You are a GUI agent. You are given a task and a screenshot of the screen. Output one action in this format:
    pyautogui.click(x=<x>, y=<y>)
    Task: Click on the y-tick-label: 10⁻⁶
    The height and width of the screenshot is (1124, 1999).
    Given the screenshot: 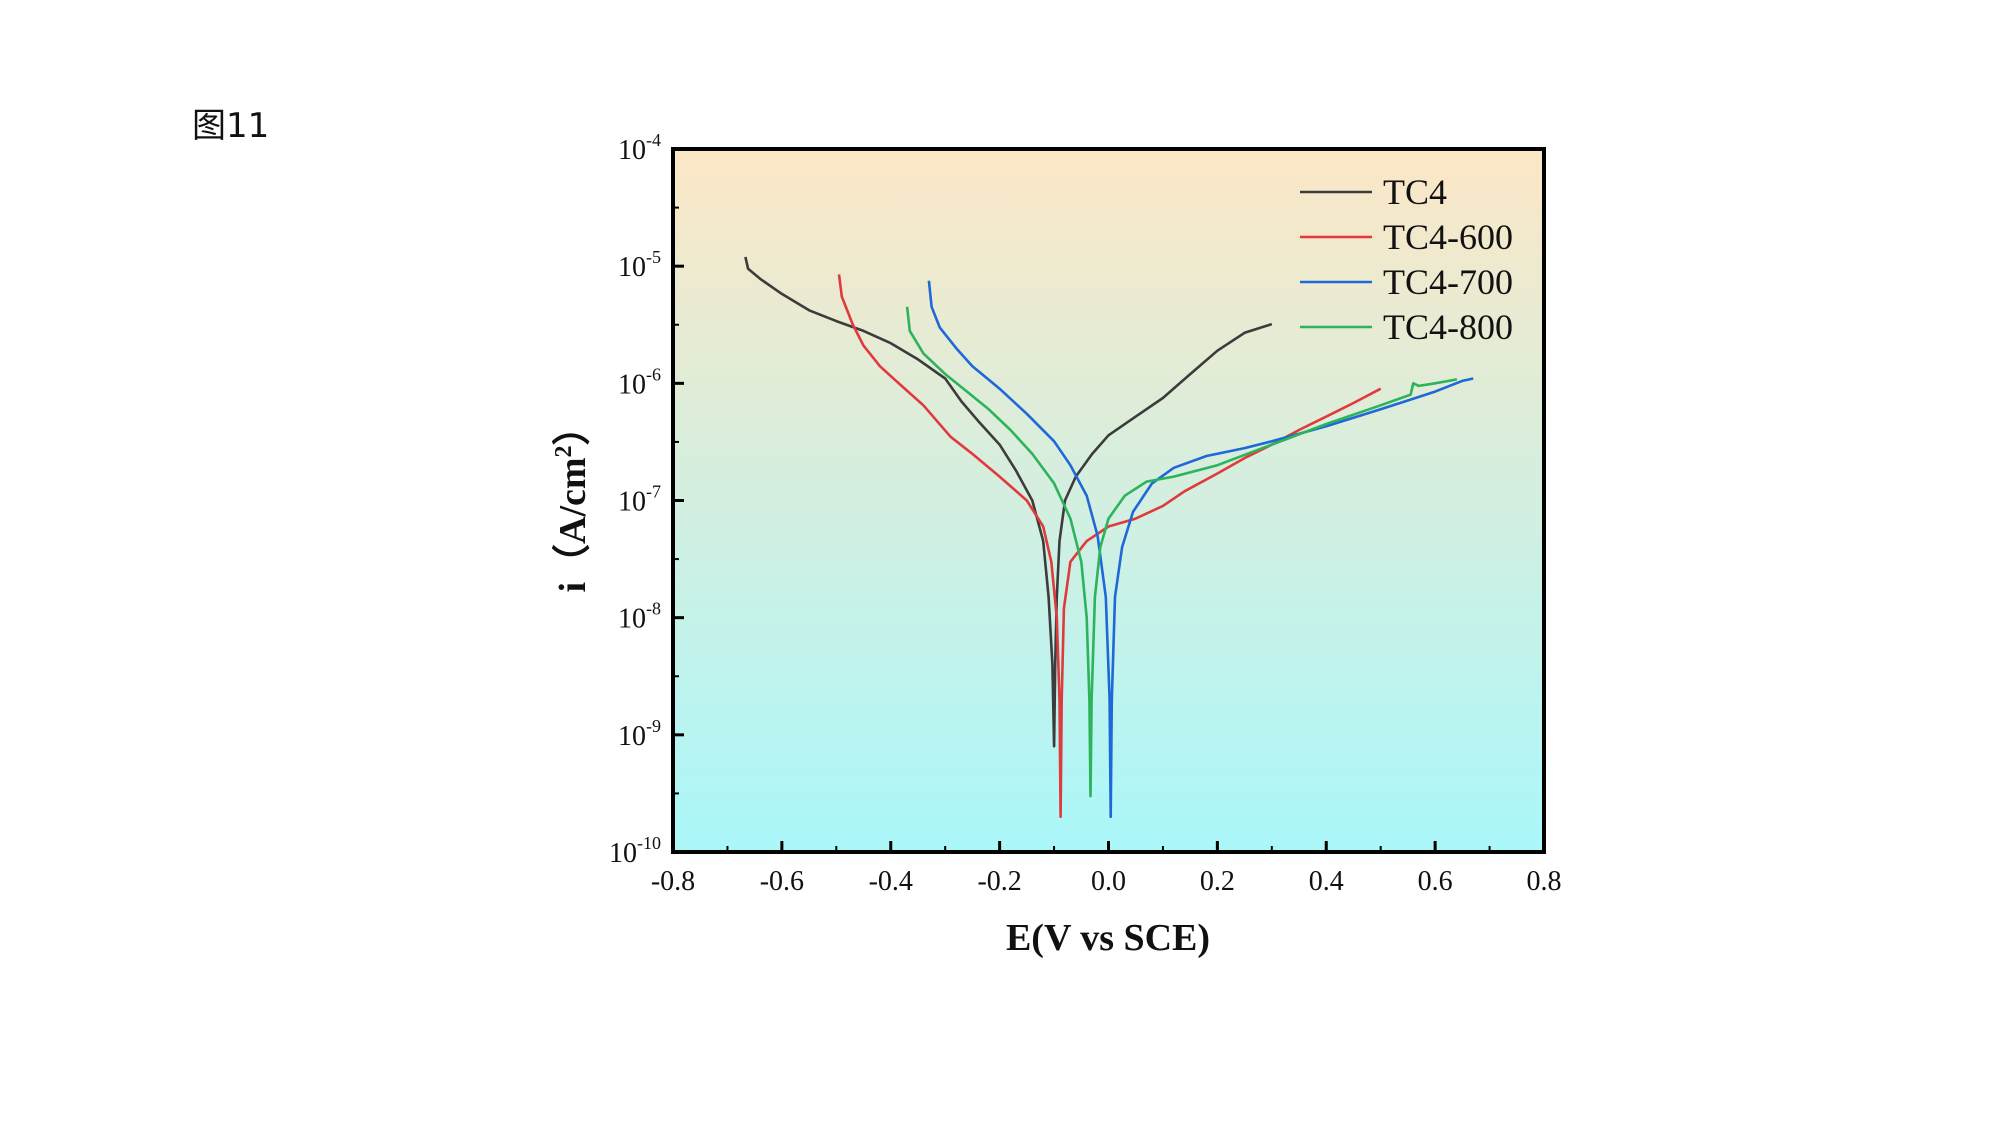 What is the action you would take?
    pyautogui.click(x=639, y=382)
    